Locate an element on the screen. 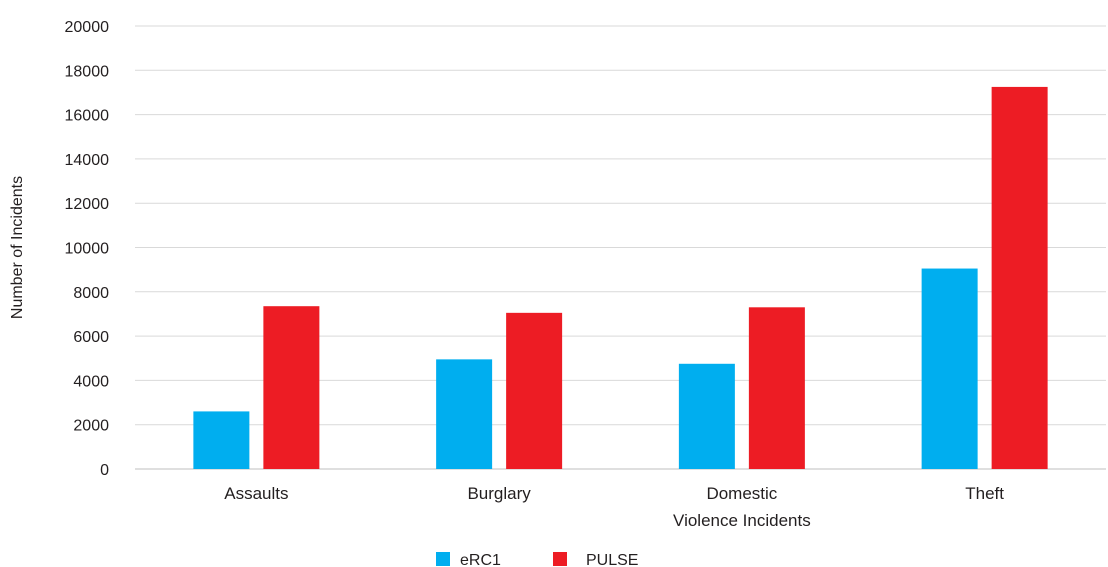  x-category-label: Burglary is located at coordinates (499, 493).